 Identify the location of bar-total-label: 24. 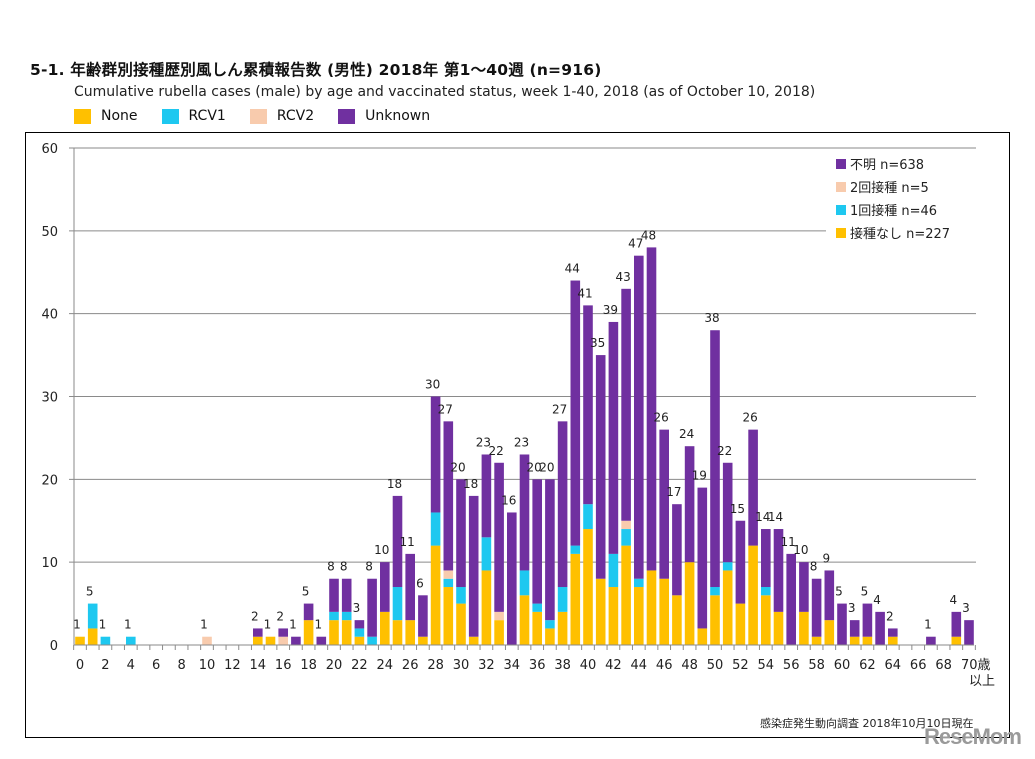
(686, 434).